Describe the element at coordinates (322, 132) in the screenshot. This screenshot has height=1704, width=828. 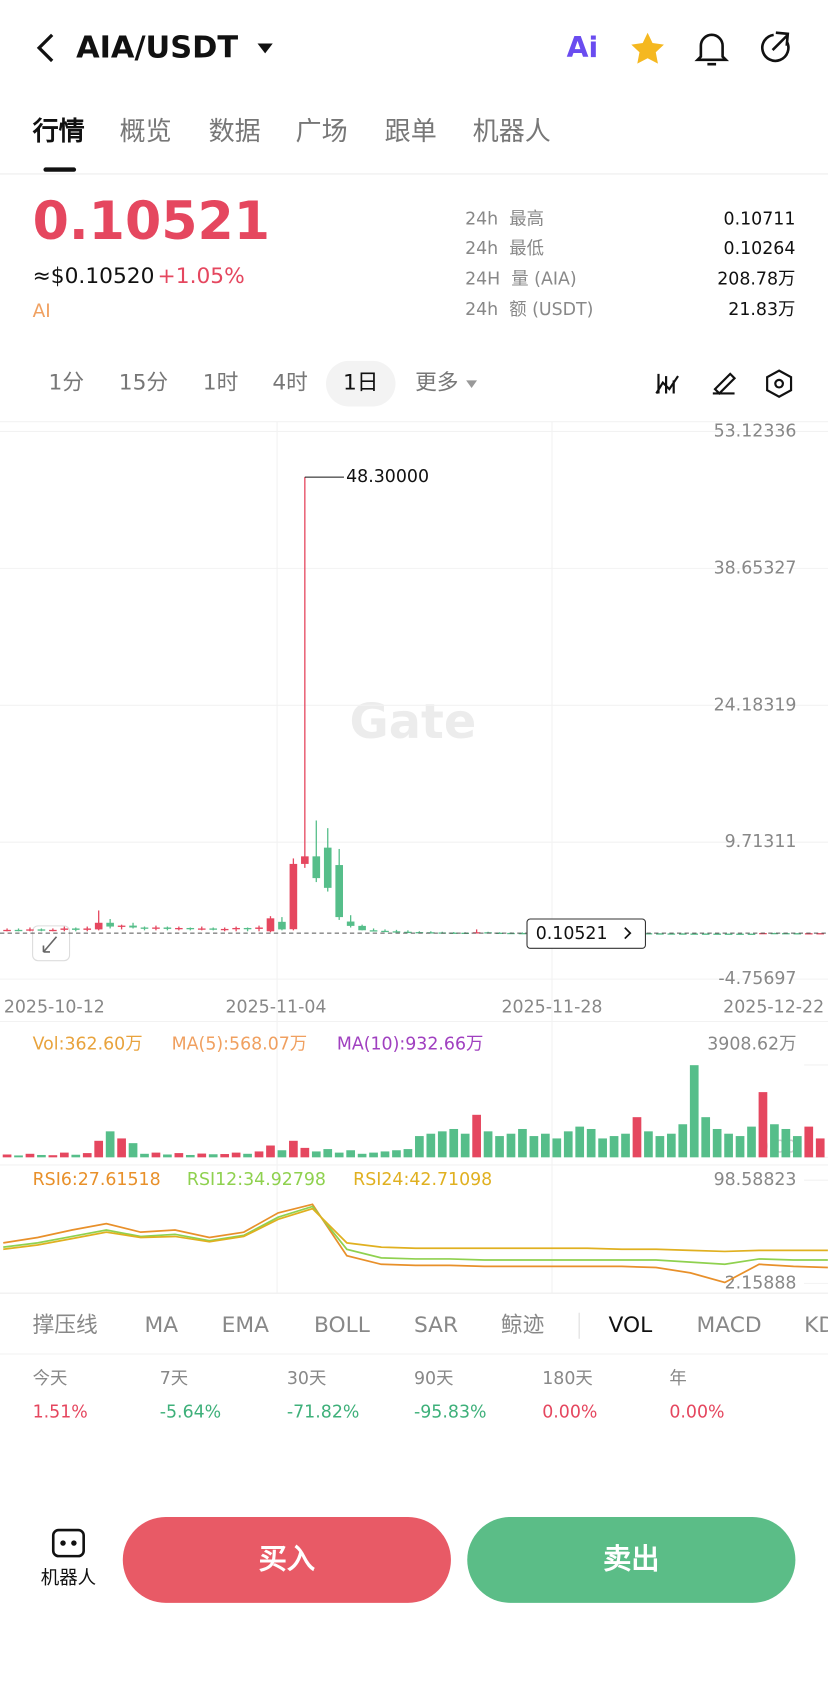
I see `tab: 广场` at that location.